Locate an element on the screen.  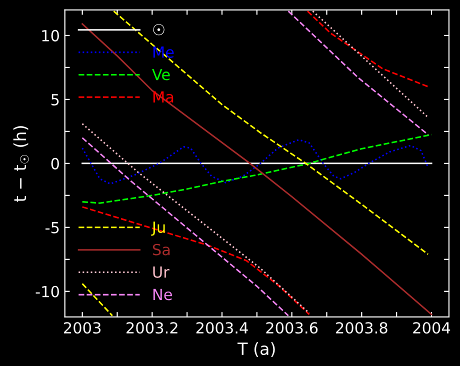
legend-label: Ve is located at coordinates (161, 74).